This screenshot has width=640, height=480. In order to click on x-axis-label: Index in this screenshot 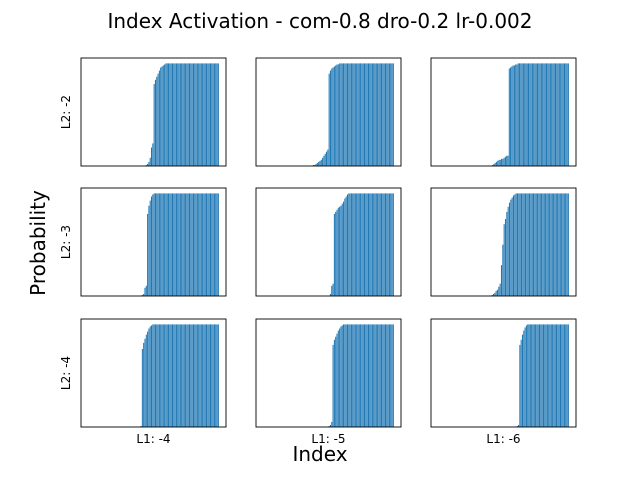, I will do `click(319, 454)`.